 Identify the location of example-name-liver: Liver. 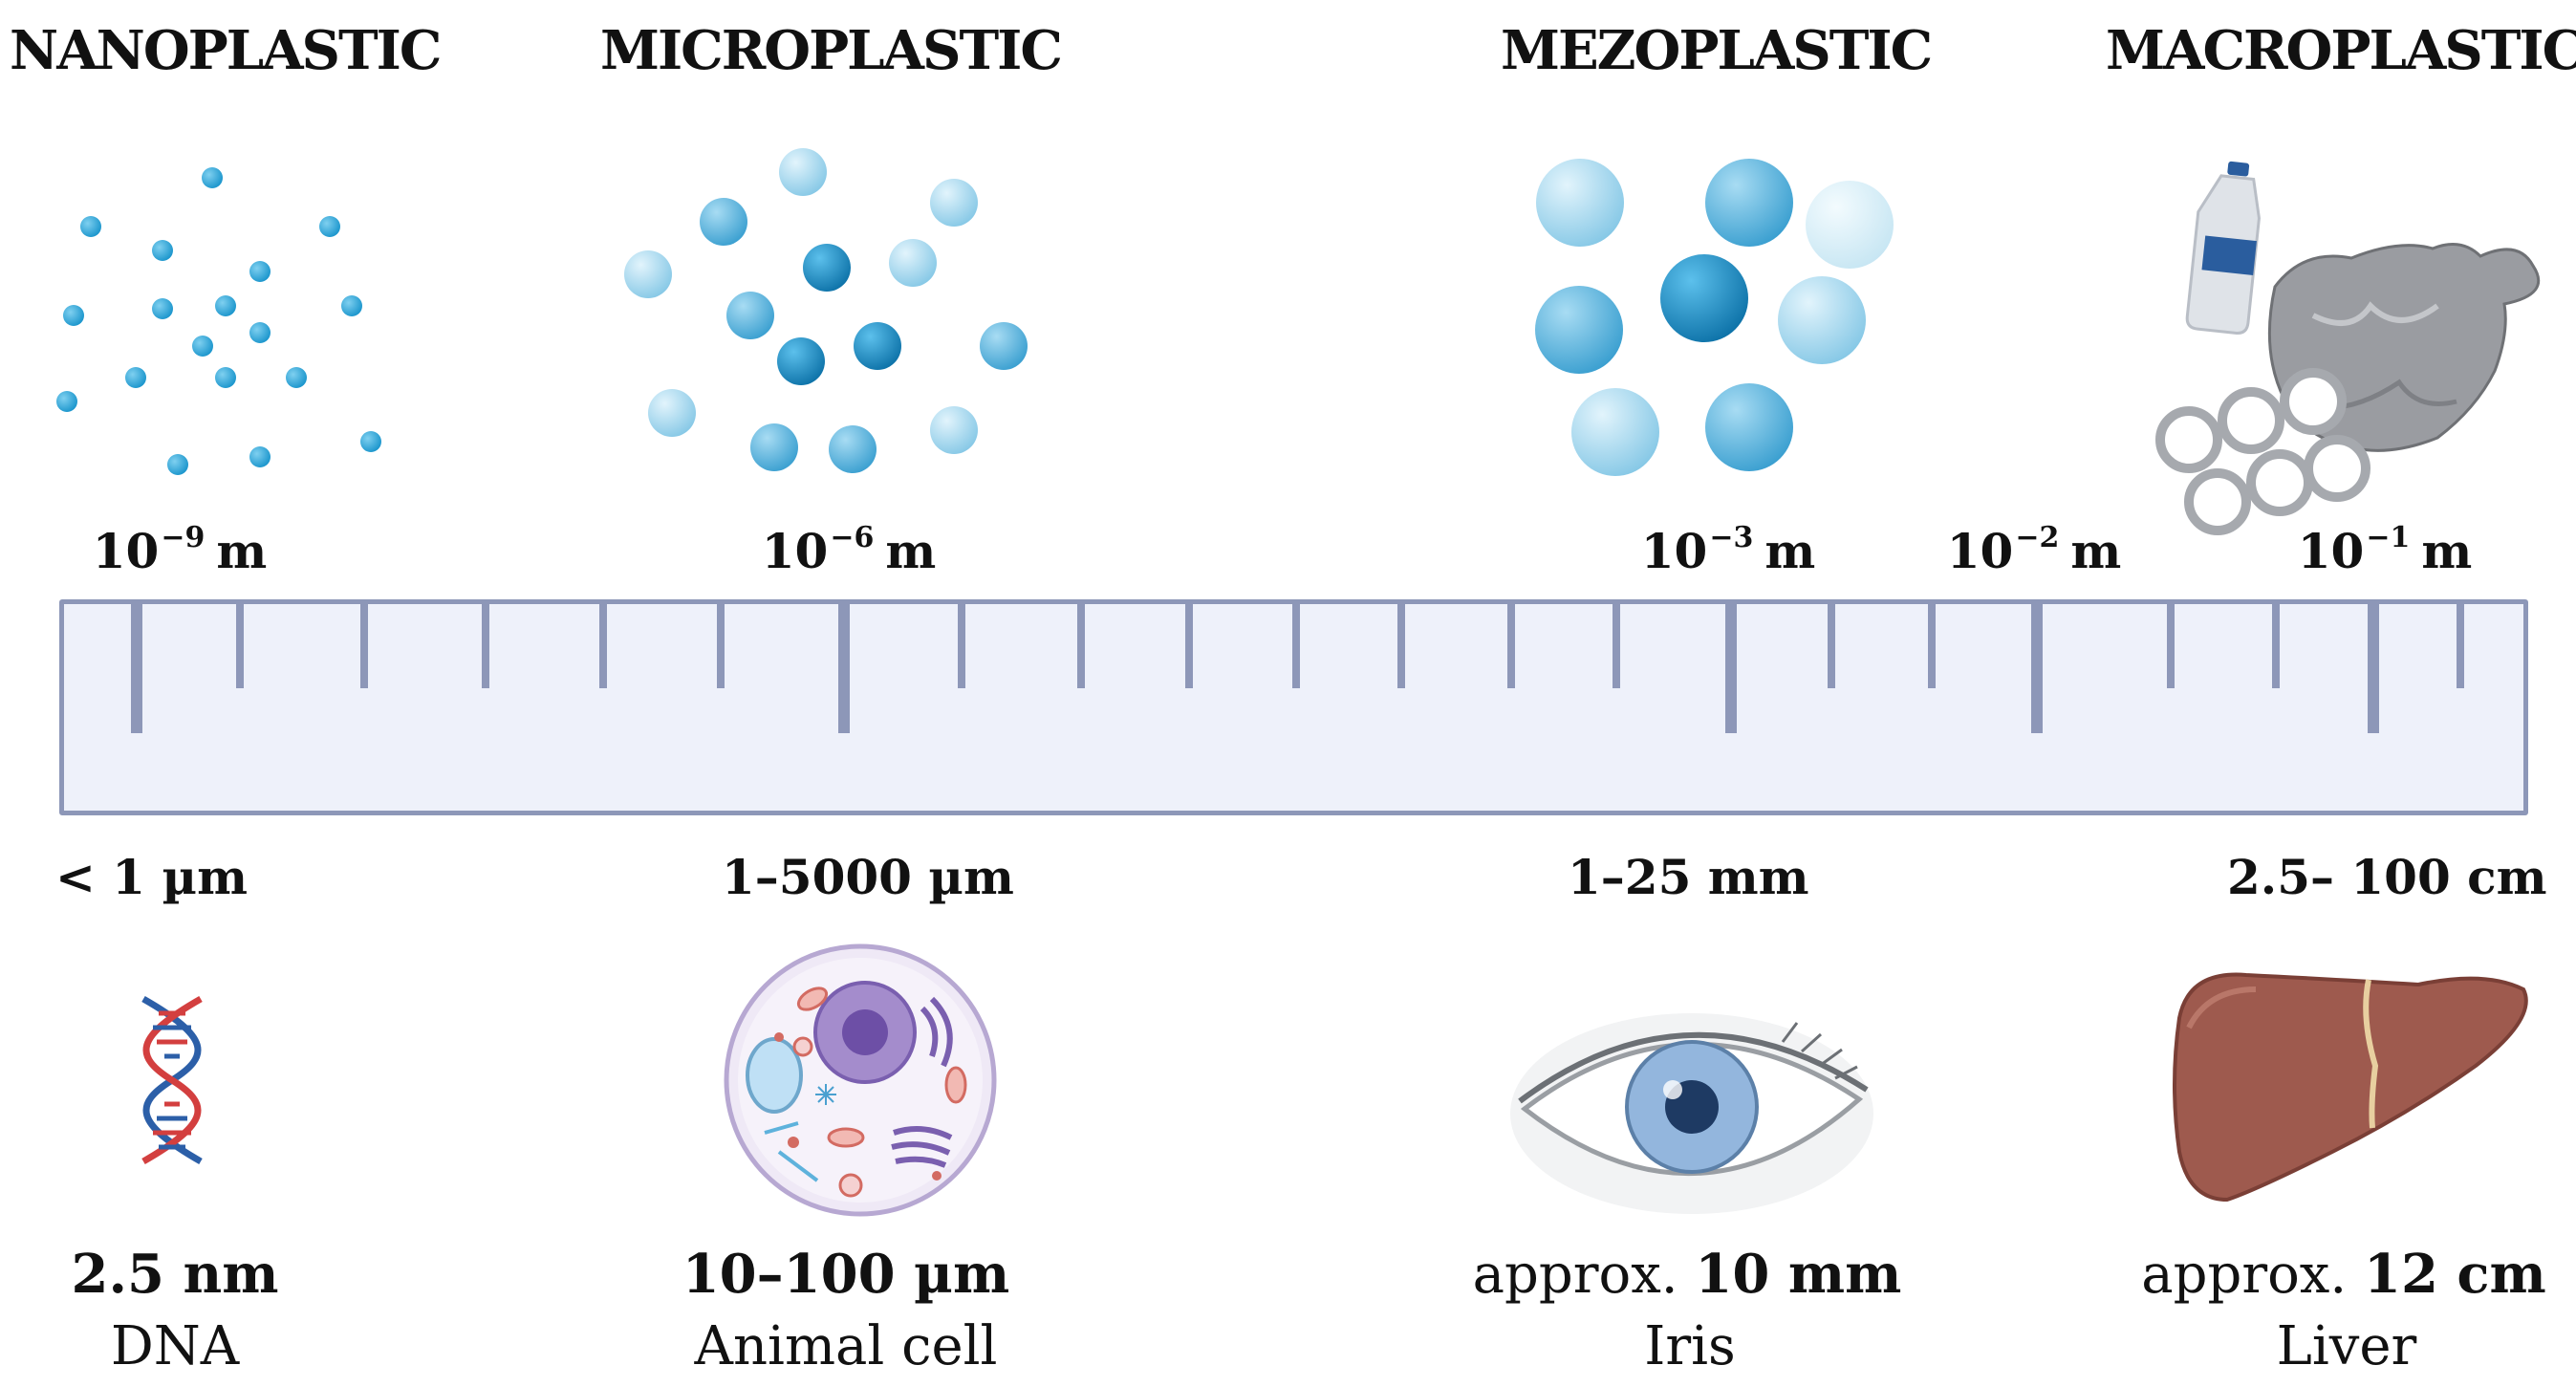
(2346, 1346).